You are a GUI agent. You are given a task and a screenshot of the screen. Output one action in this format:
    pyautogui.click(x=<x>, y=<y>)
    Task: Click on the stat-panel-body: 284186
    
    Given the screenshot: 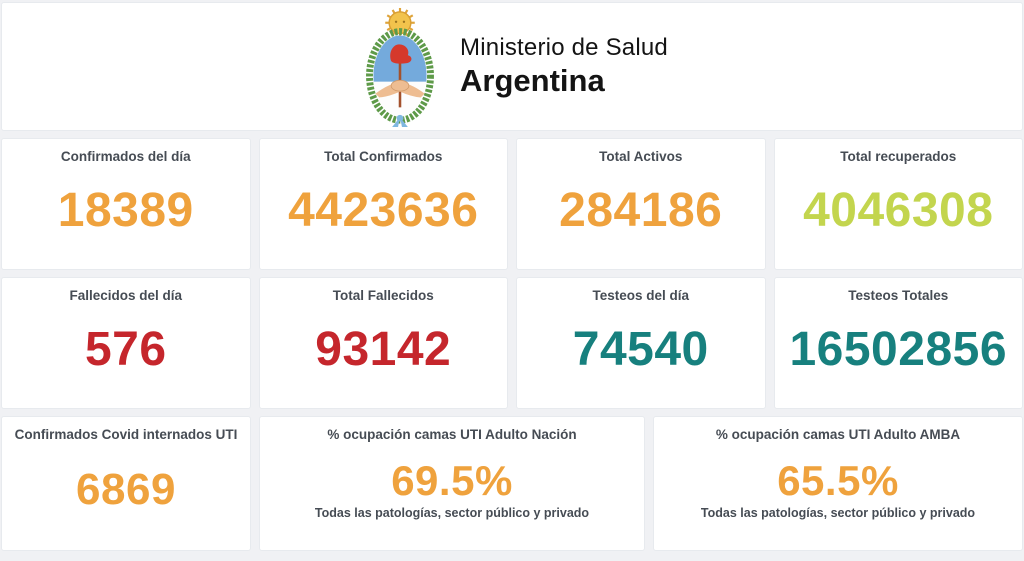 What is the action you would take?
    pyautogui.click(x=641, y=216)
    